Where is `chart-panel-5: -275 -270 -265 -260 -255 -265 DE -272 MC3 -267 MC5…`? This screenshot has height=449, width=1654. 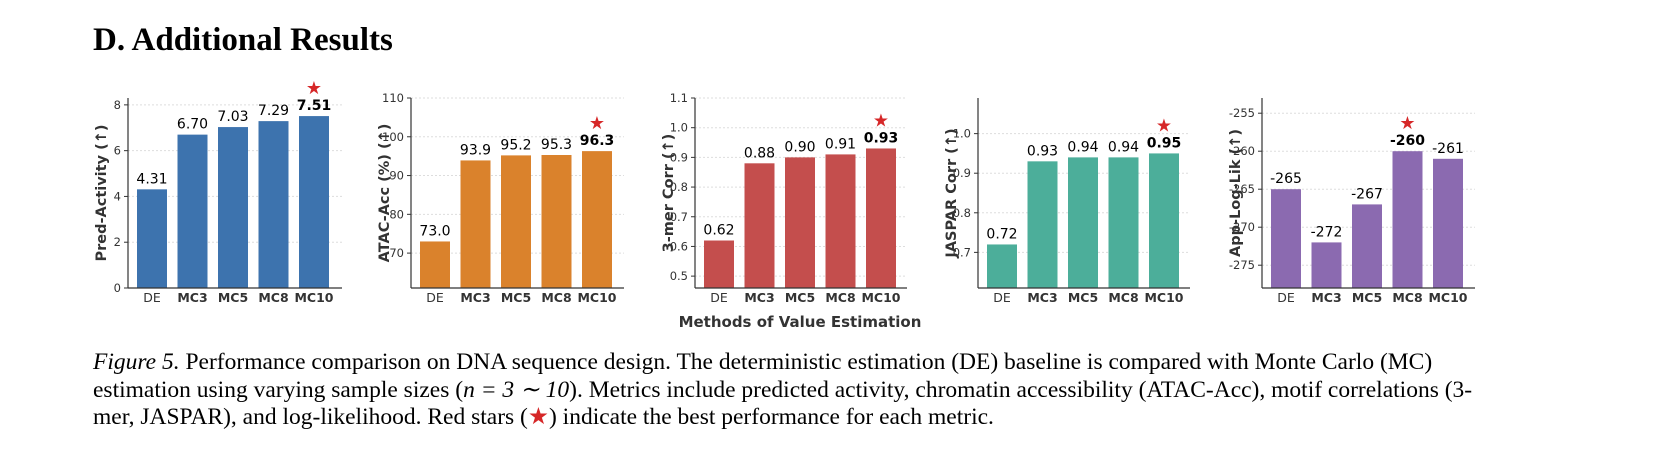
chart-panel-5: -275 -270 -265 -260 -255 -265 DE -272 MC3 -267 MC5… is located at coordinates (1351, 201).